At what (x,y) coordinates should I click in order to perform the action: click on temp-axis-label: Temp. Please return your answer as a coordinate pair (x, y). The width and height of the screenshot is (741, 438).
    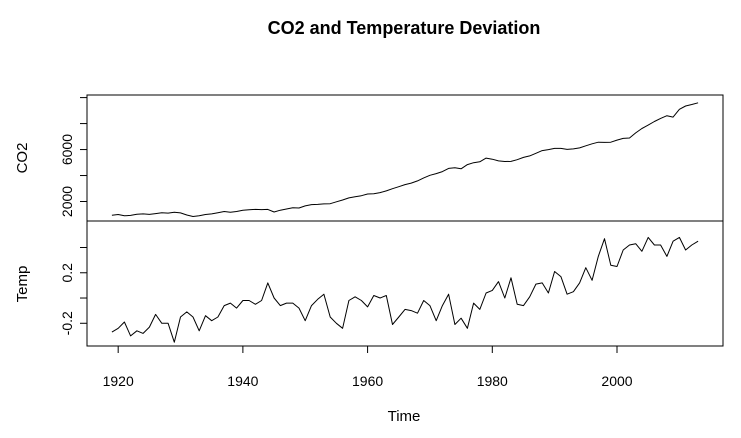
    Looking at the image, I should click on (22, 284).